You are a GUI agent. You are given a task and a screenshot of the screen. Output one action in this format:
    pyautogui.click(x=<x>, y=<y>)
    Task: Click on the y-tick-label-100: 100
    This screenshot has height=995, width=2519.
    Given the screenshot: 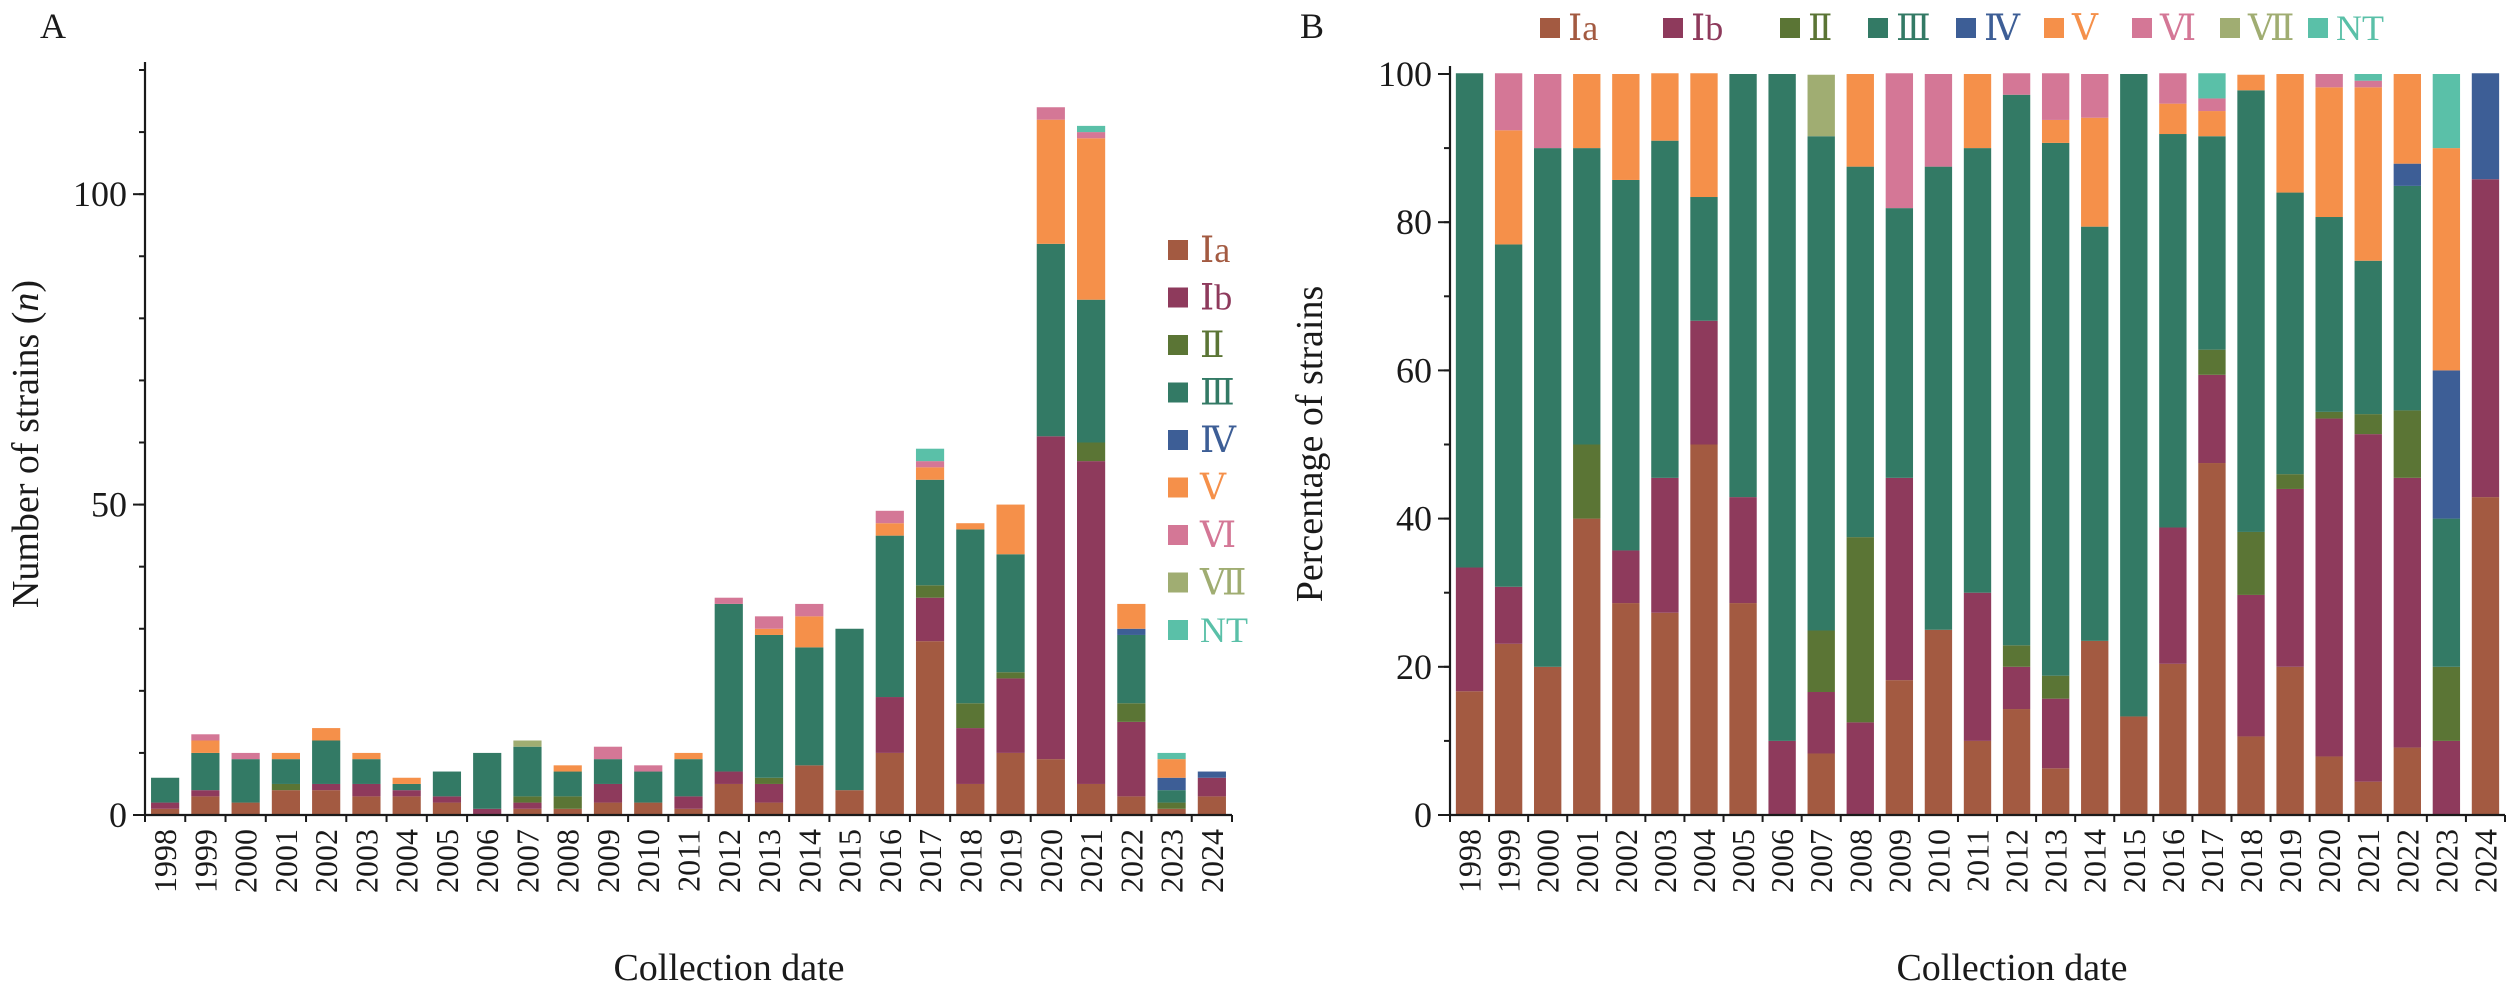 What is the action you would take?
    pyautogui.click(x=100, y=194)
    